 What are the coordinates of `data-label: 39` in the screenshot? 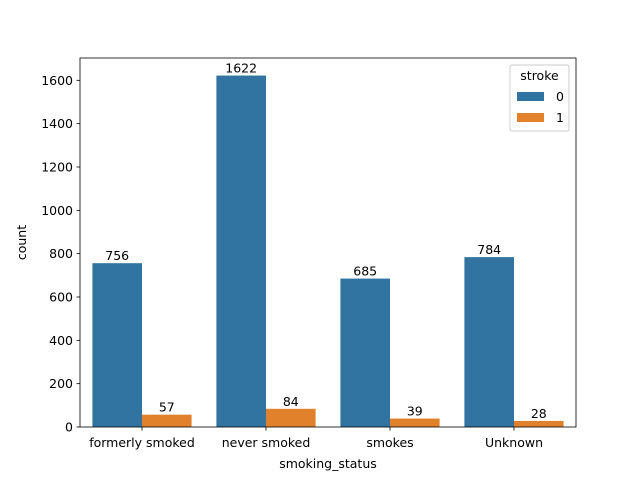 It's located at (415, 411).